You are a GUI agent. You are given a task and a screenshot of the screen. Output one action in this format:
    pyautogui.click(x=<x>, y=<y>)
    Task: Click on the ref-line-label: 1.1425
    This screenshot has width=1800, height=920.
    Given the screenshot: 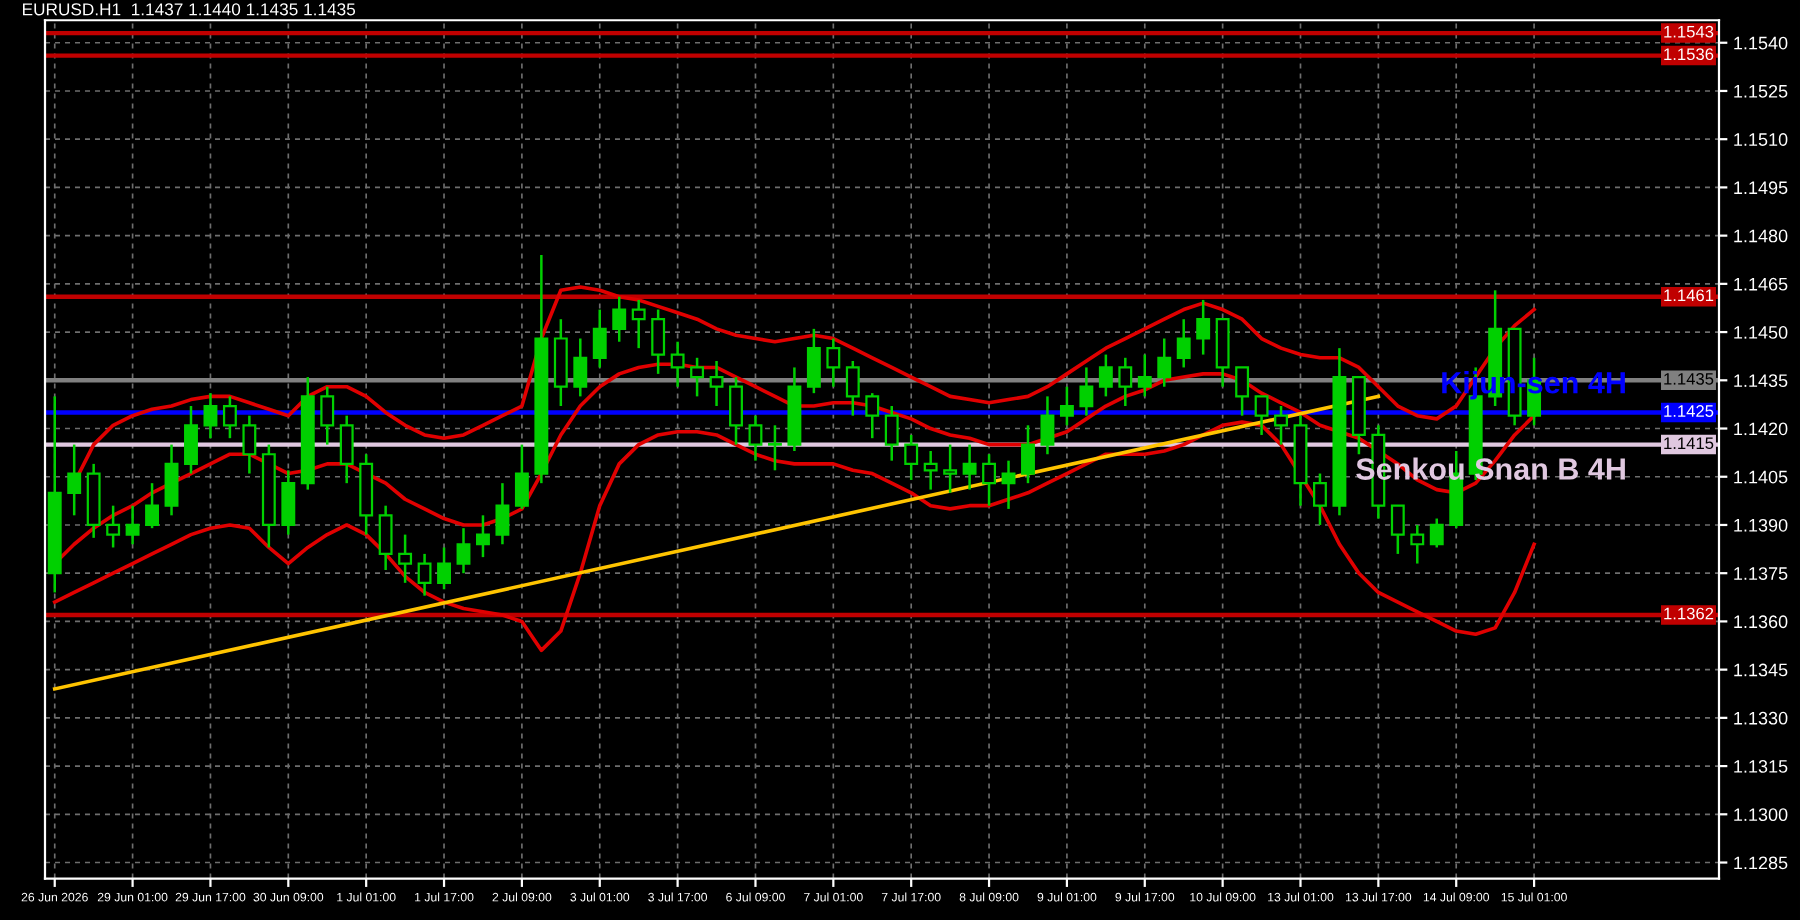 What is the action you would take?
    pyautogui.click(x=1689, y=411)
    